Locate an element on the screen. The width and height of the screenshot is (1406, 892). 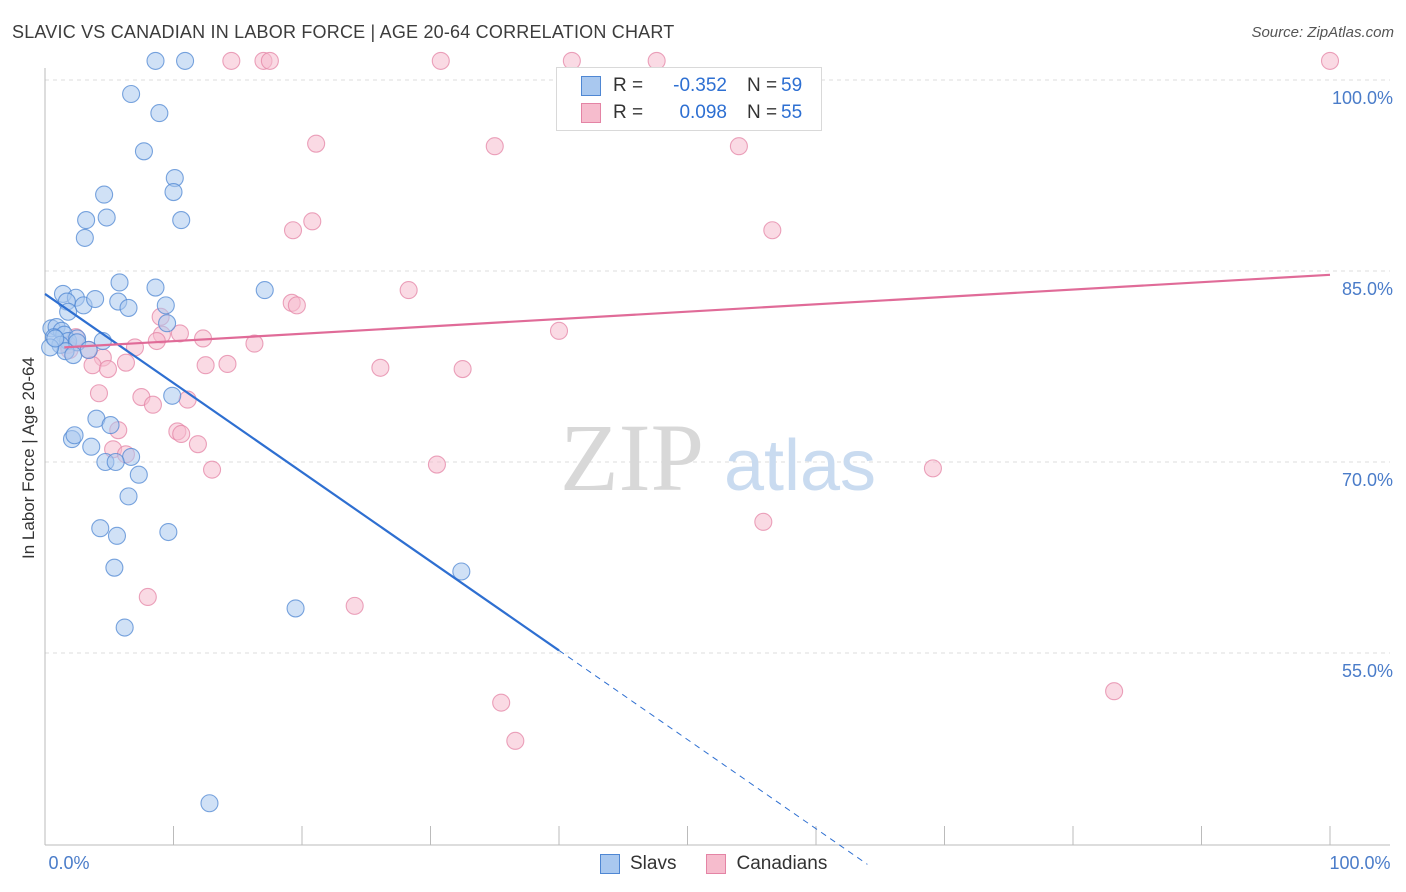
legend-row-slavs: R = -0.352 N = 59 is located at coordinates (691, 86).